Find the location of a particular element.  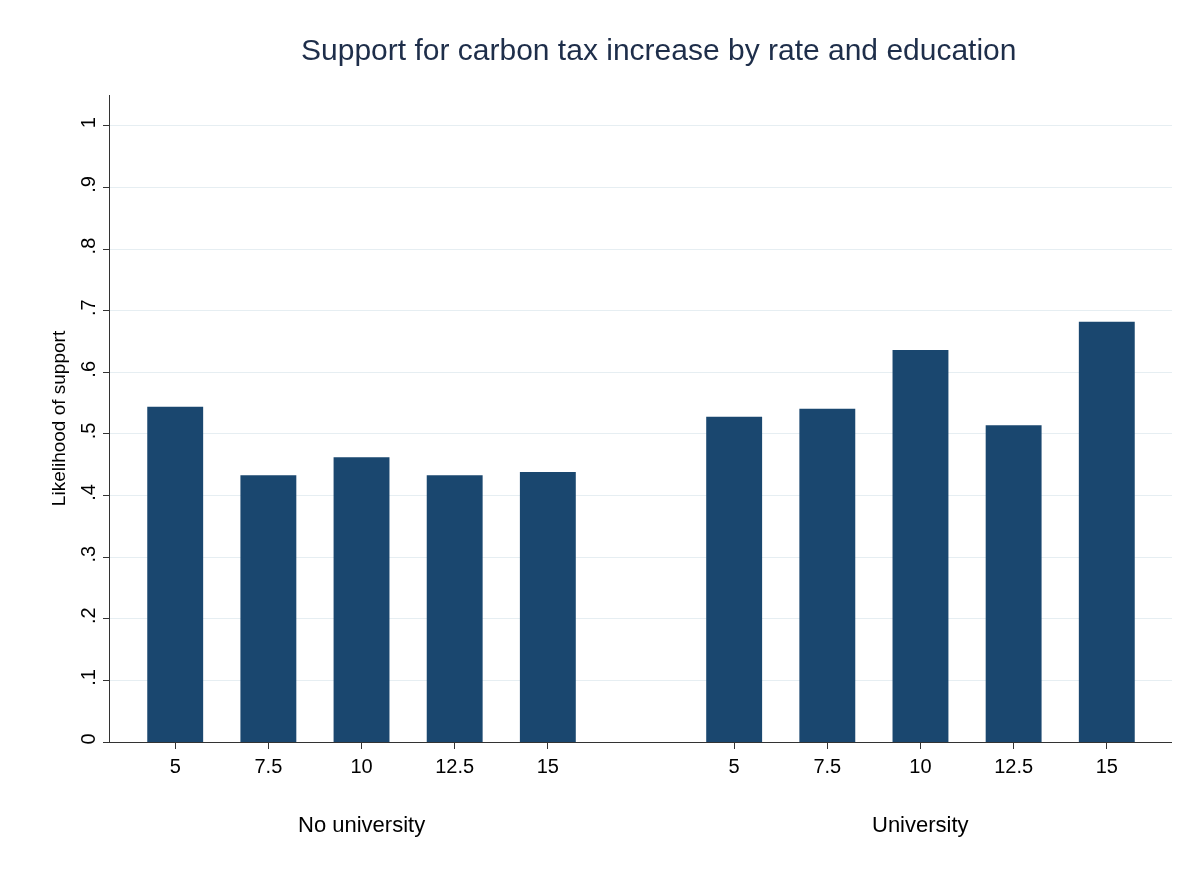

y-tick-label: .8 is located at coordinates (88, 246).